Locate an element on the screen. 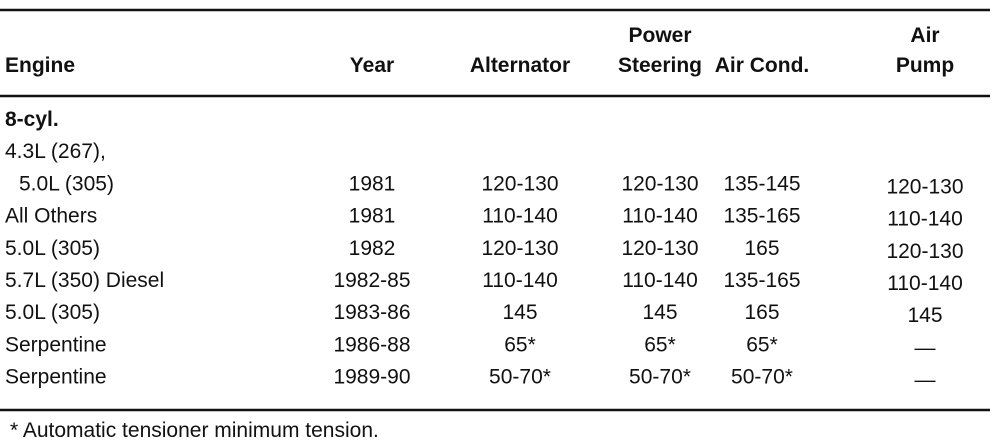 This screenshot has width=1008, height=442. section-label: 8-cyl. is located at coordinates (32, 119).